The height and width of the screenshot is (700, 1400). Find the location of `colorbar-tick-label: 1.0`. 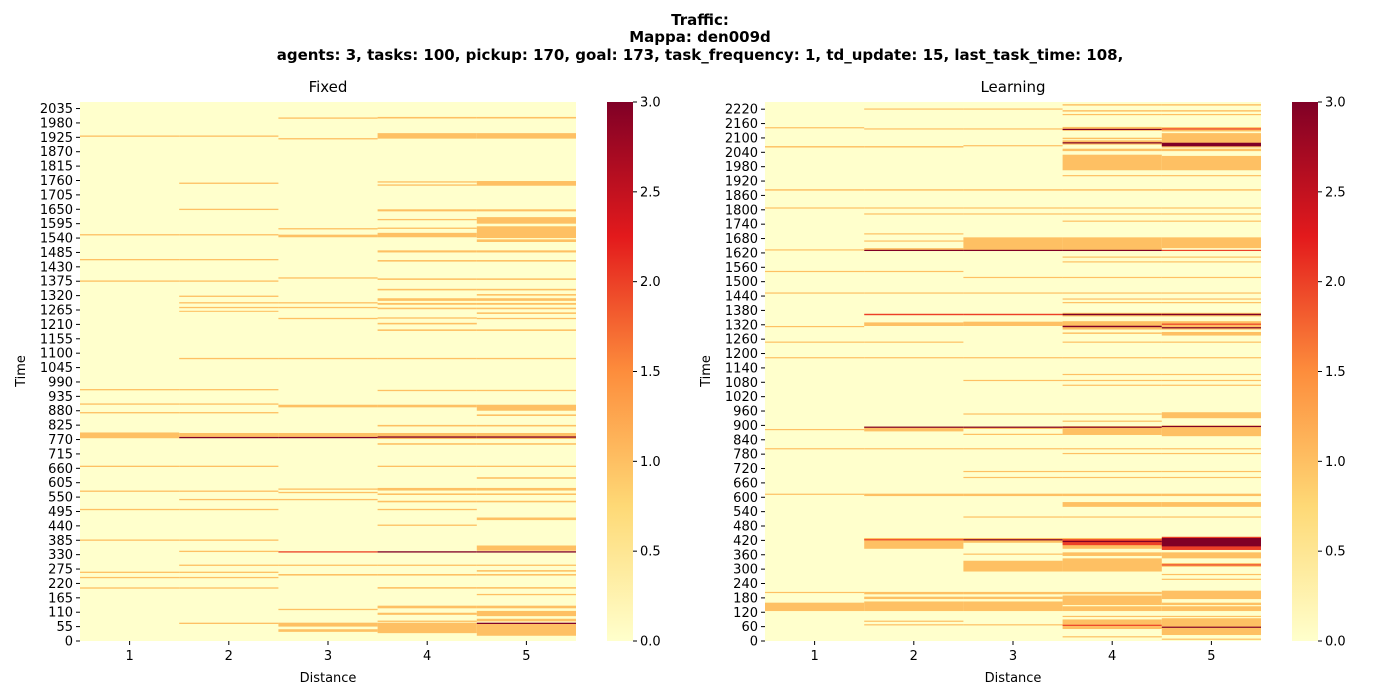

colorbar-tick-label: 1.0 is located at coordinates (650, 462).